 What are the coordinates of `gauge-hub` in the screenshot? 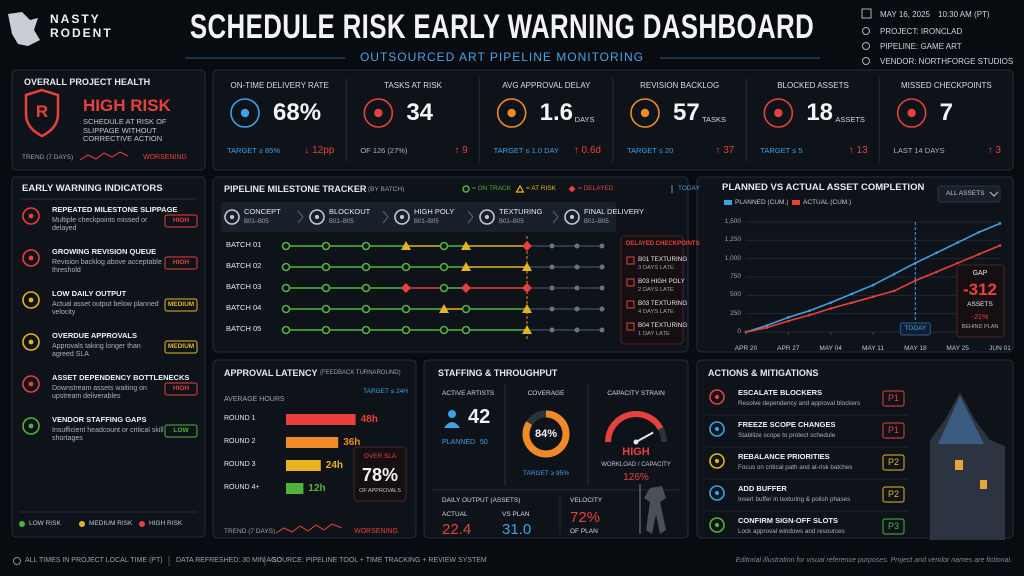 It's located at (636, 442).